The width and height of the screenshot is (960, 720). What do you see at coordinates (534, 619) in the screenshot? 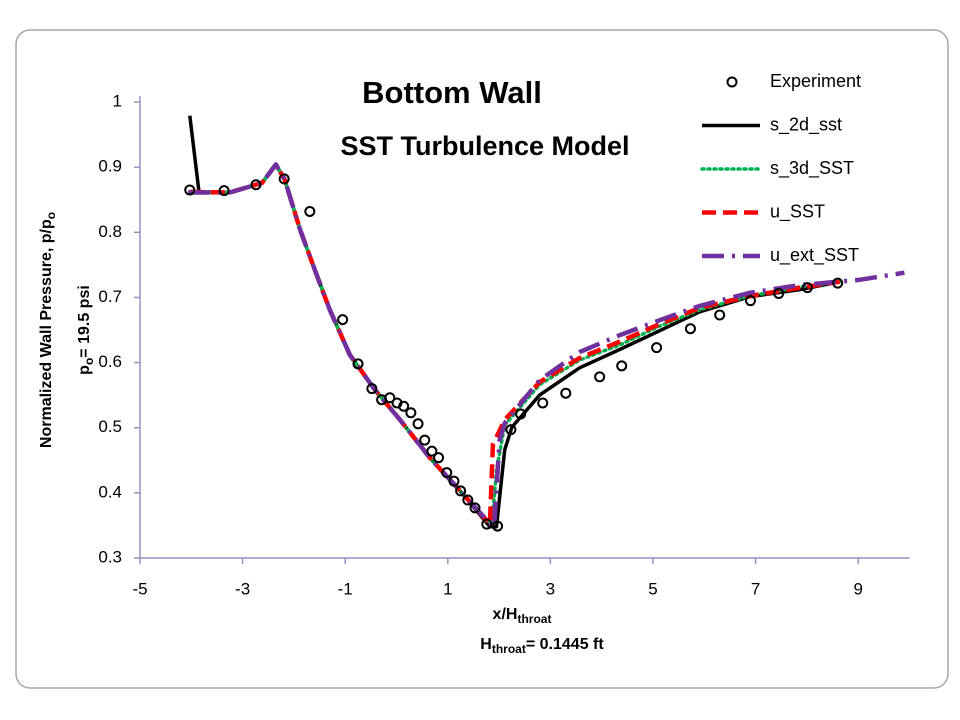
I see `x-axis-label-sub: throat` at bounding box center [534, 619].